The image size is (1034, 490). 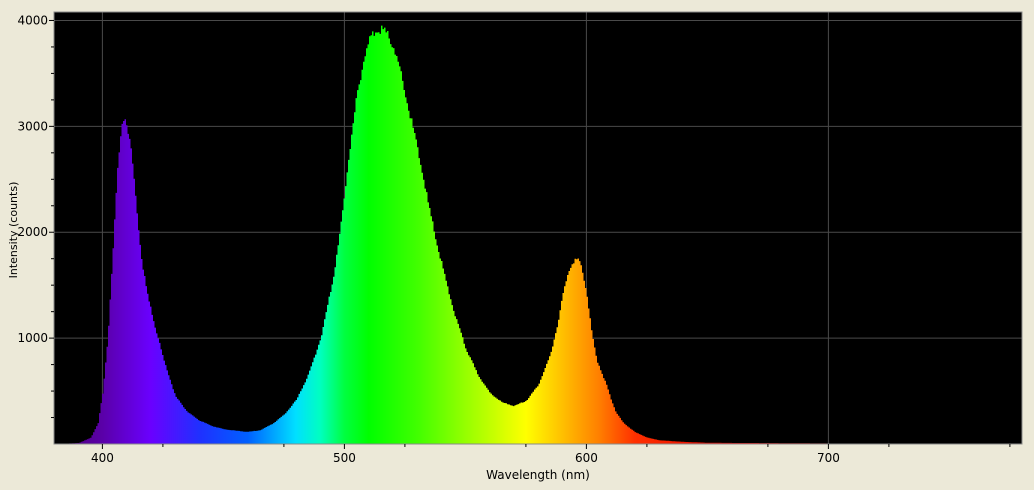 I want to click on x-tick-label: 400, so click(x=102, y=458).